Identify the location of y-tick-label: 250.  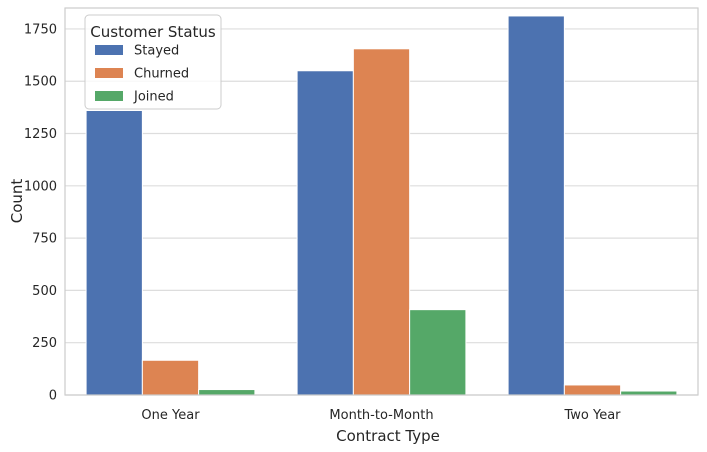
(44, 343).